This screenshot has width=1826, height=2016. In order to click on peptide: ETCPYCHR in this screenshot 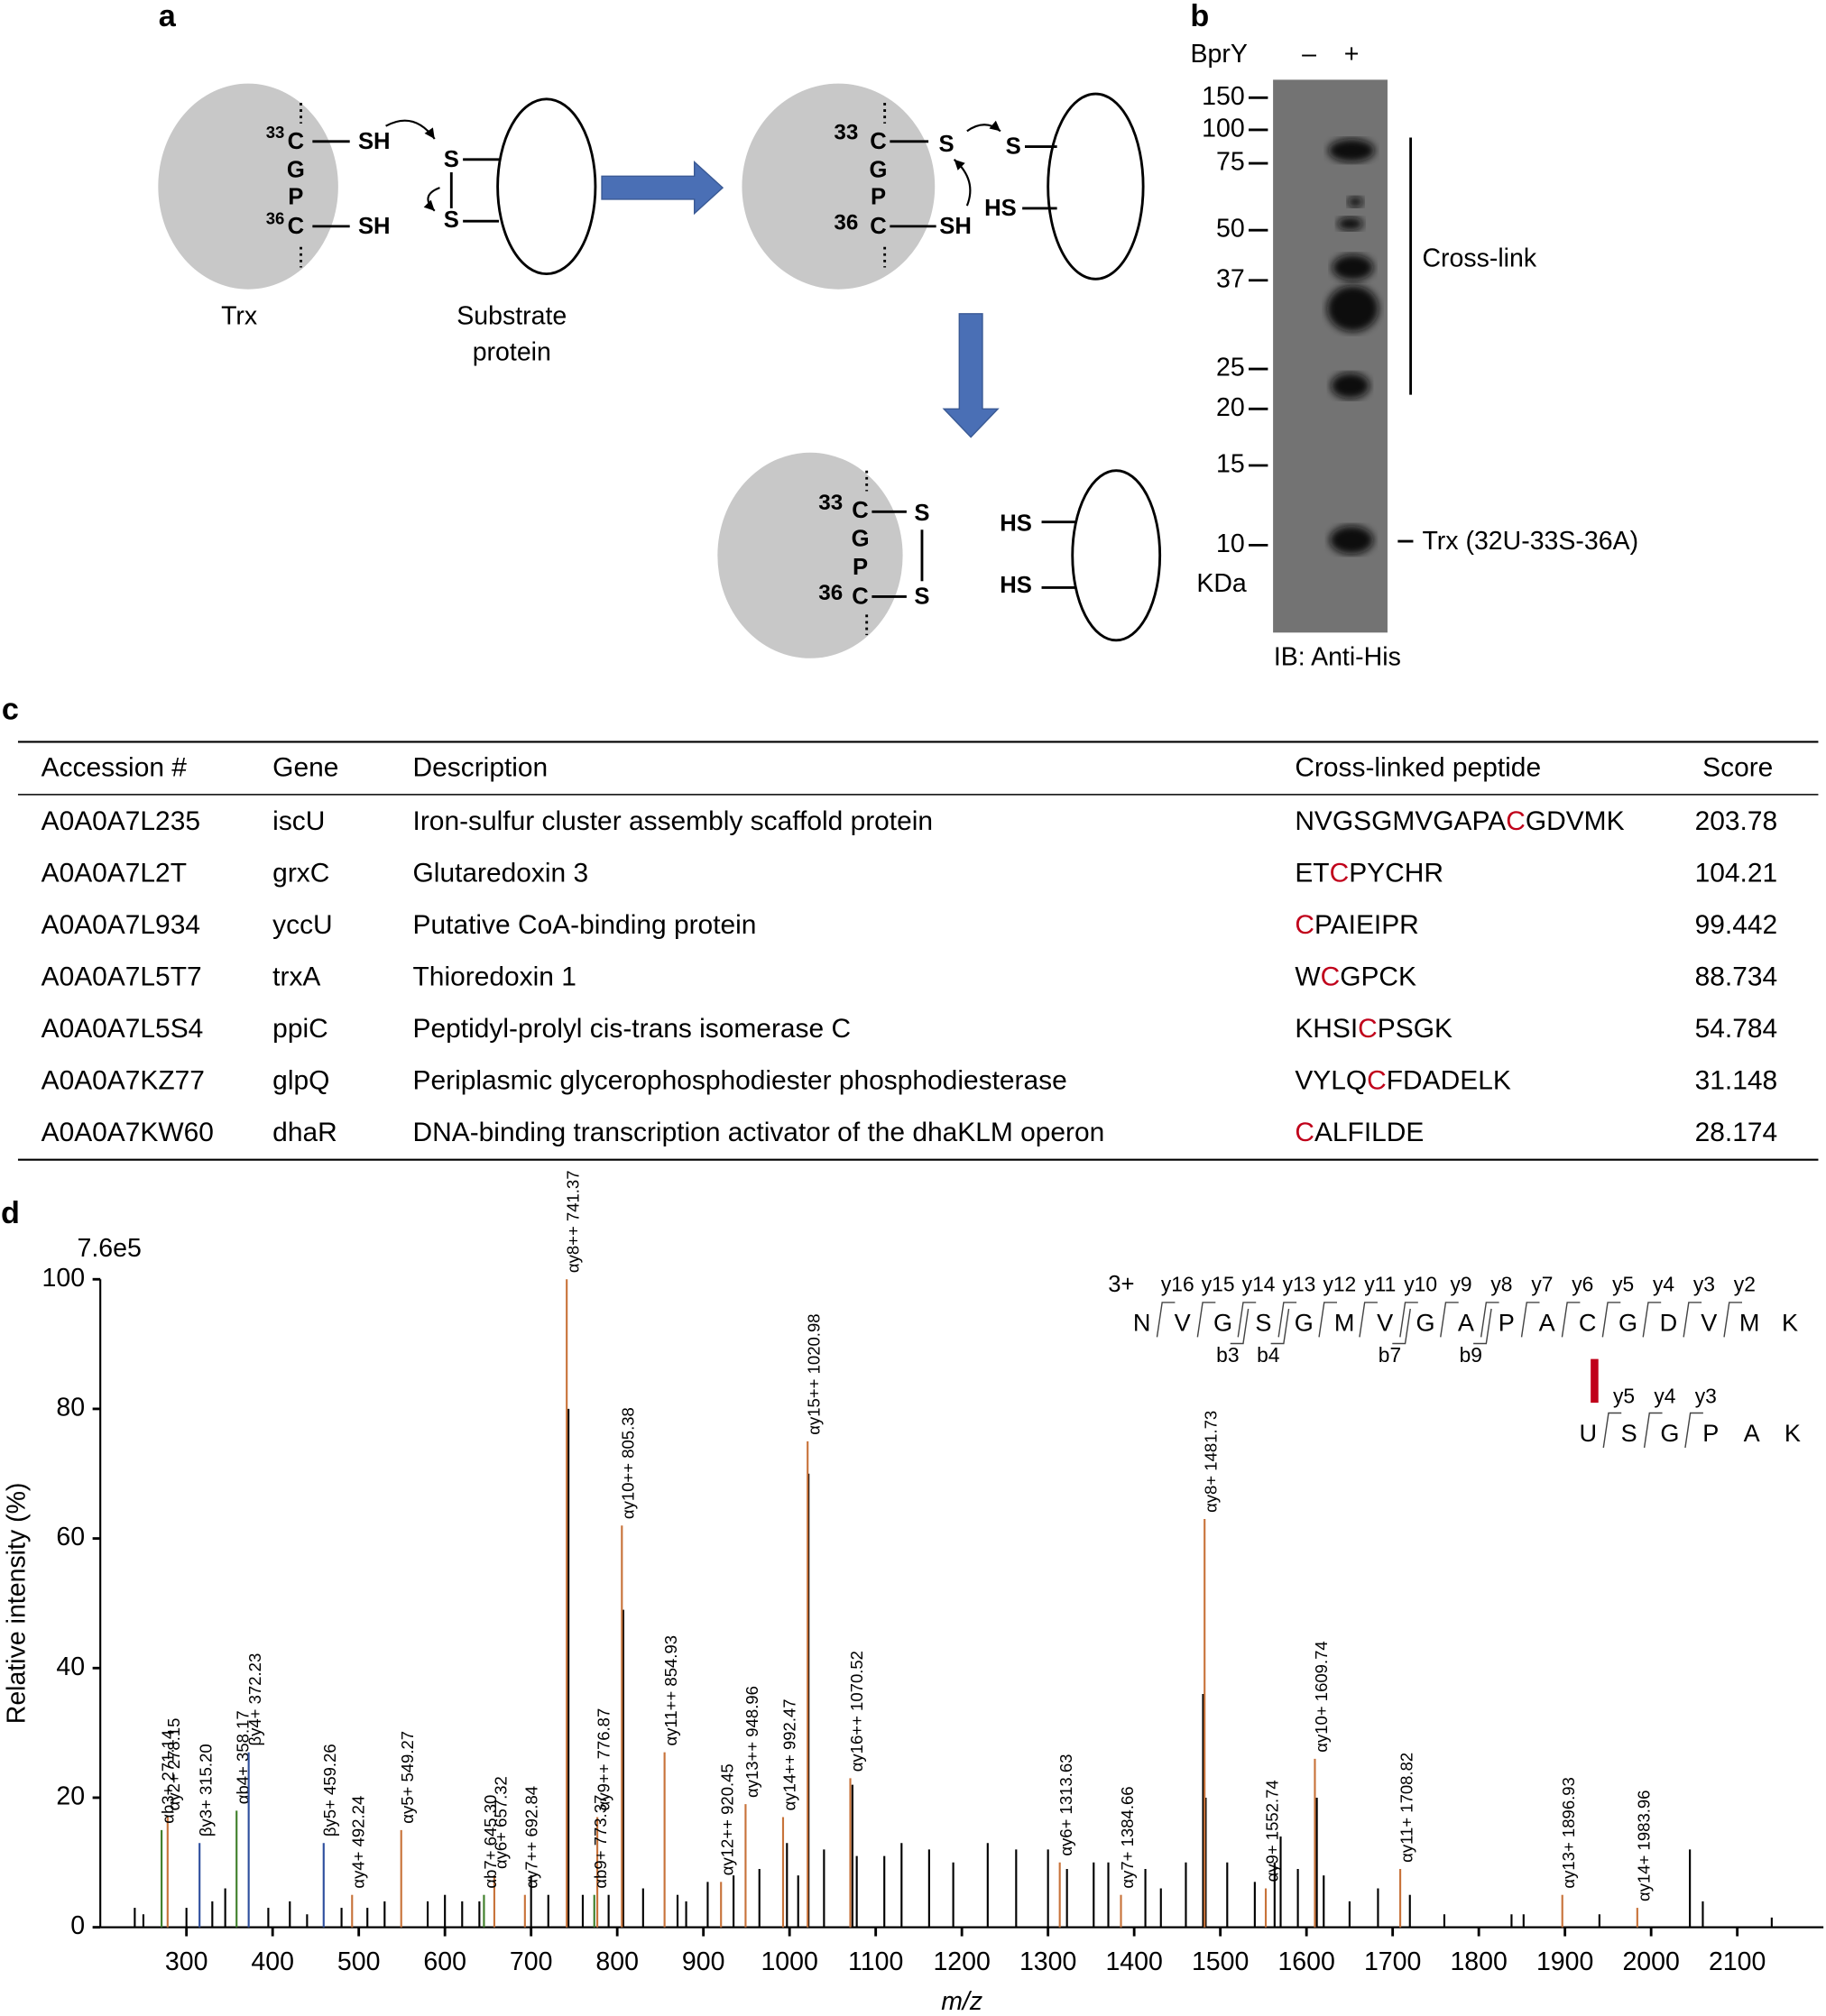, I will do `click(1369, 873)`.